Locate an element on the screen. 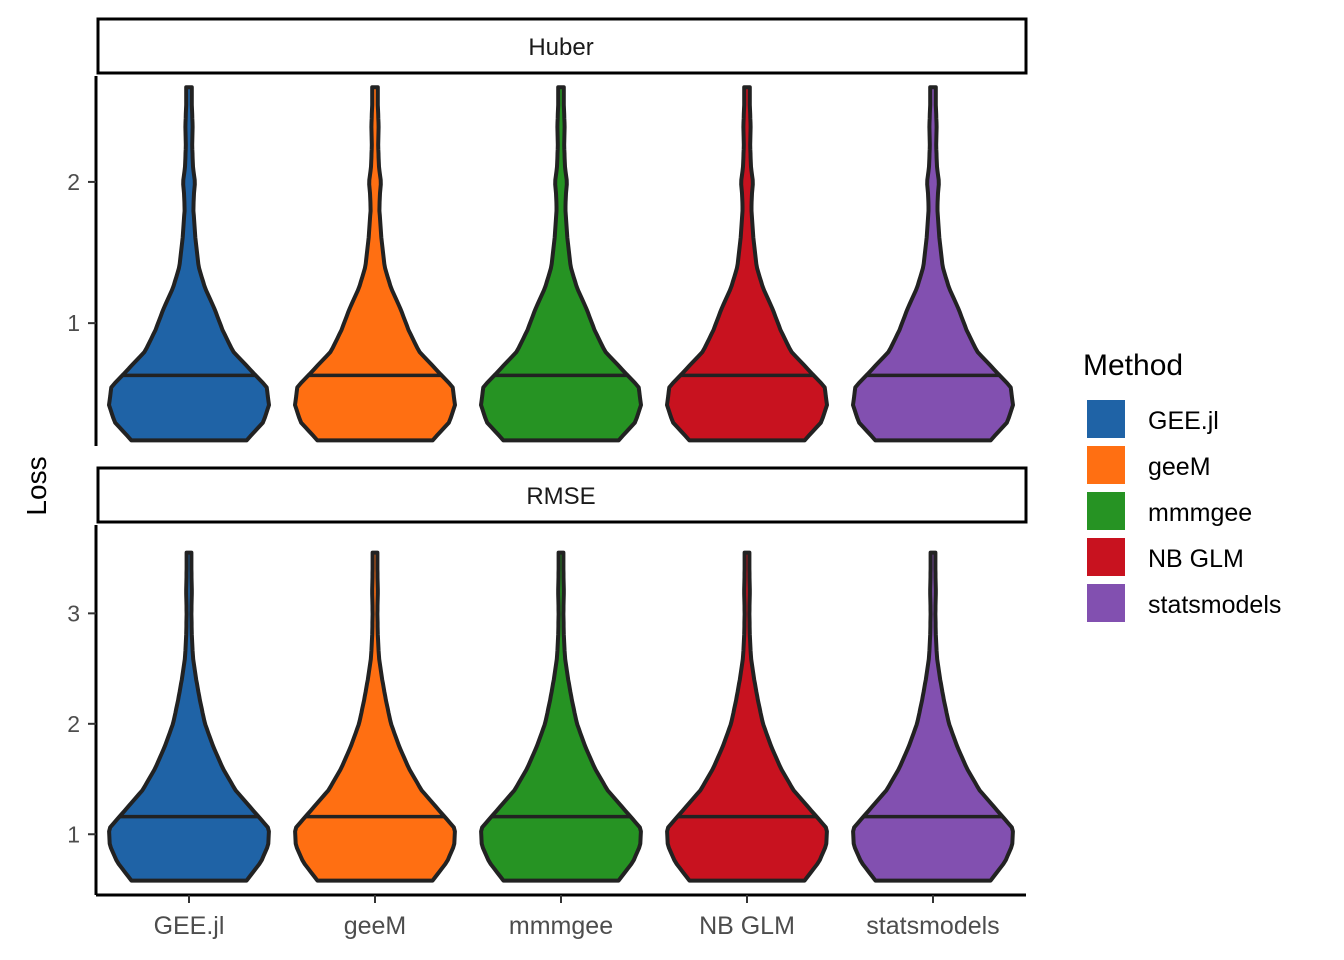 This screenshot has height=960, width=1344. x-tick-label: statsmodels is located at coordinates (932, 926).